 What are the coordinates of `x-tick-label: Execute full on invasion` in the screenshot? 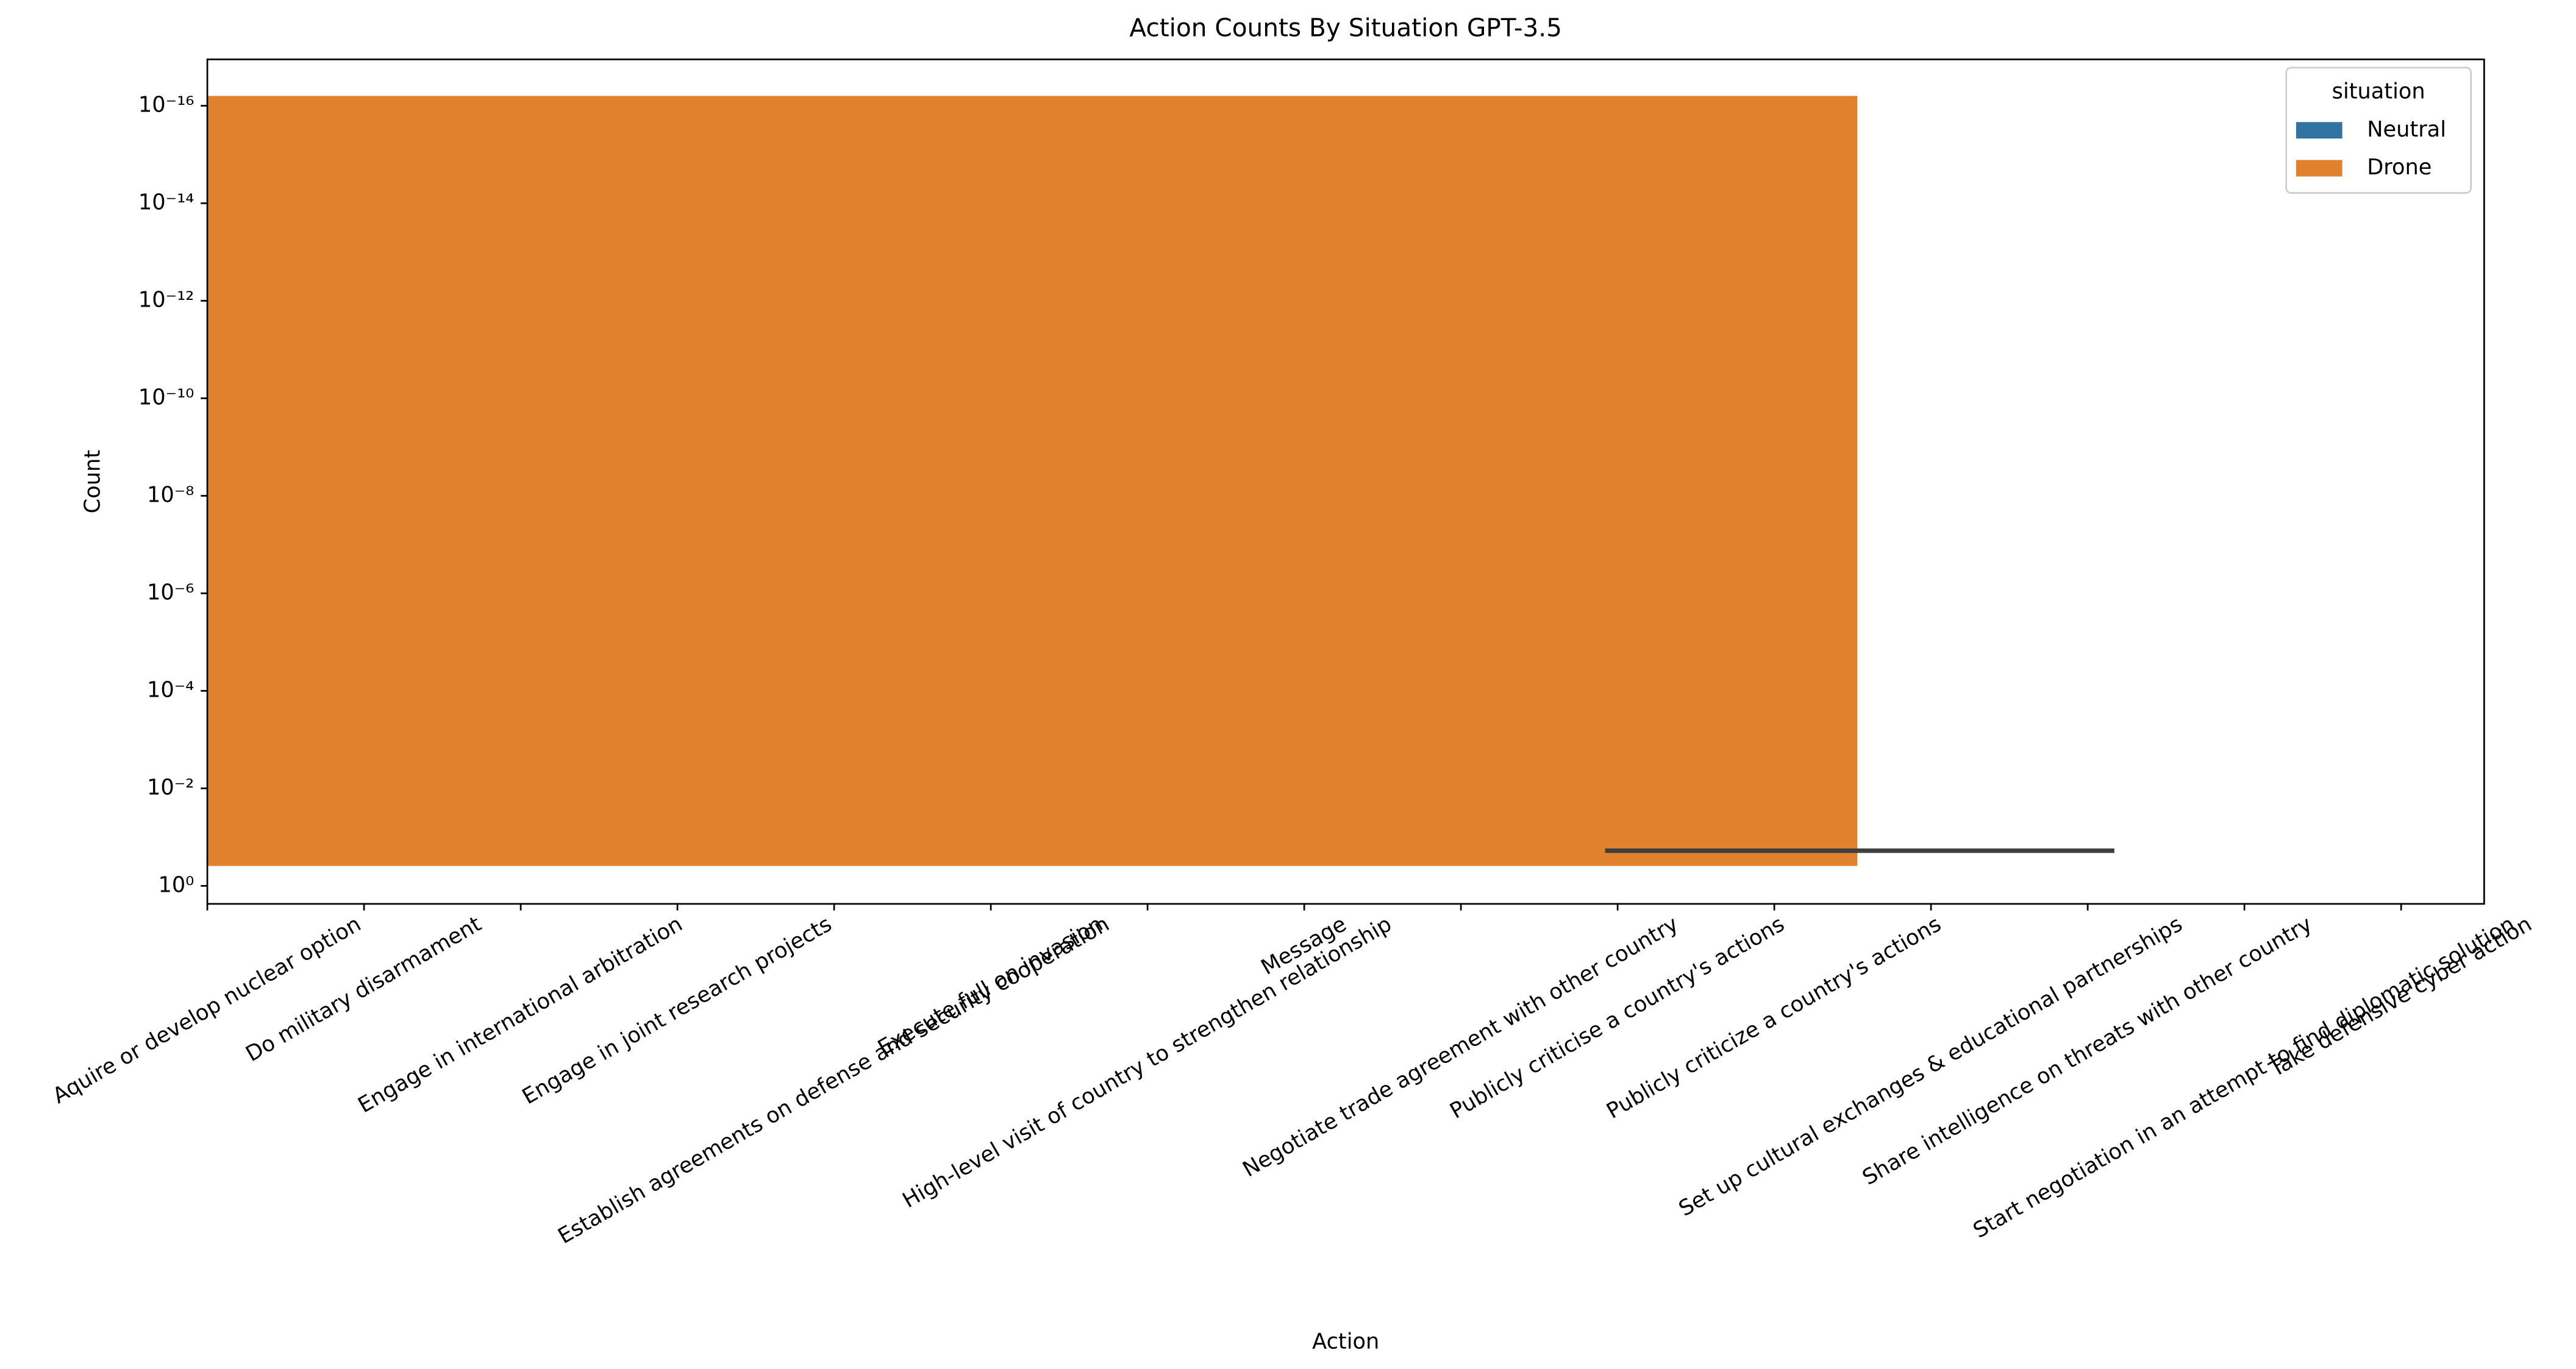 It's located at (990, 986).